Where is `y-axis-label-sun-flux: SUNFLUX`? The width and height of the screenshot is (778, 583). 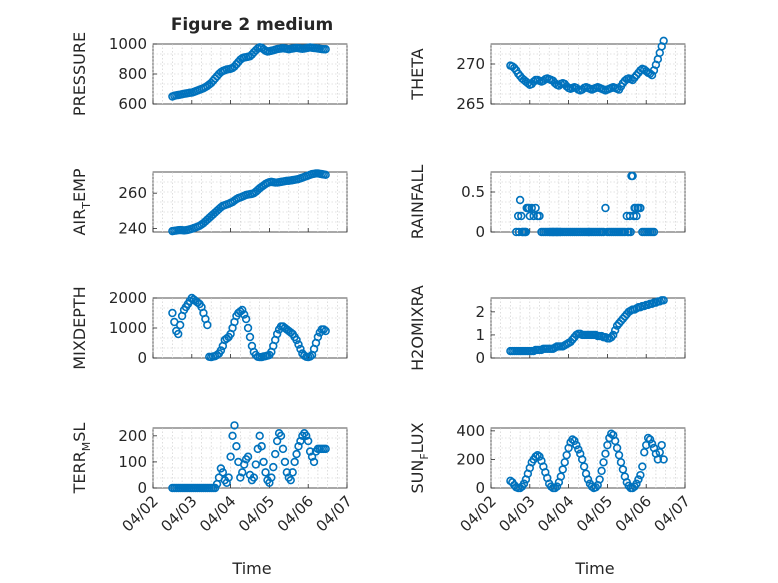
y-axis-label-sun-flux: SUNFLUX is located at coordinates (419, 457).